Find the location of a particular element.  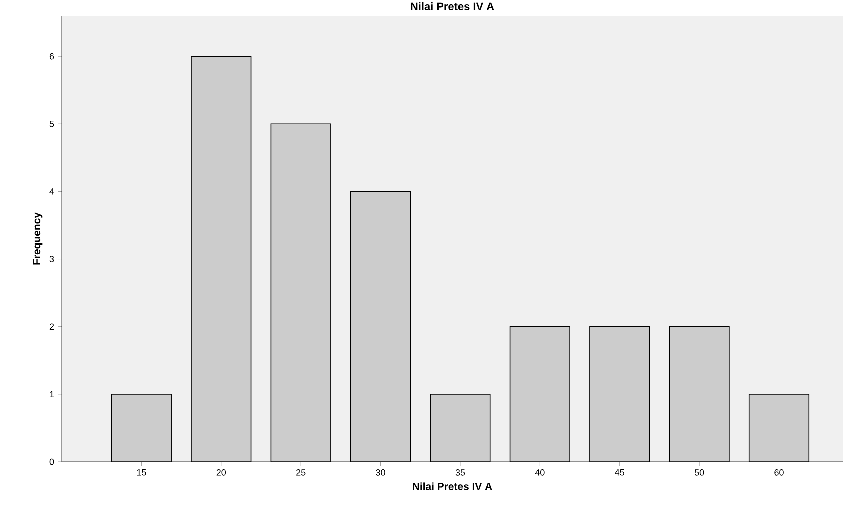

x-axis-title: Nilai Pretes IV A is located at coordinates (452, 486).